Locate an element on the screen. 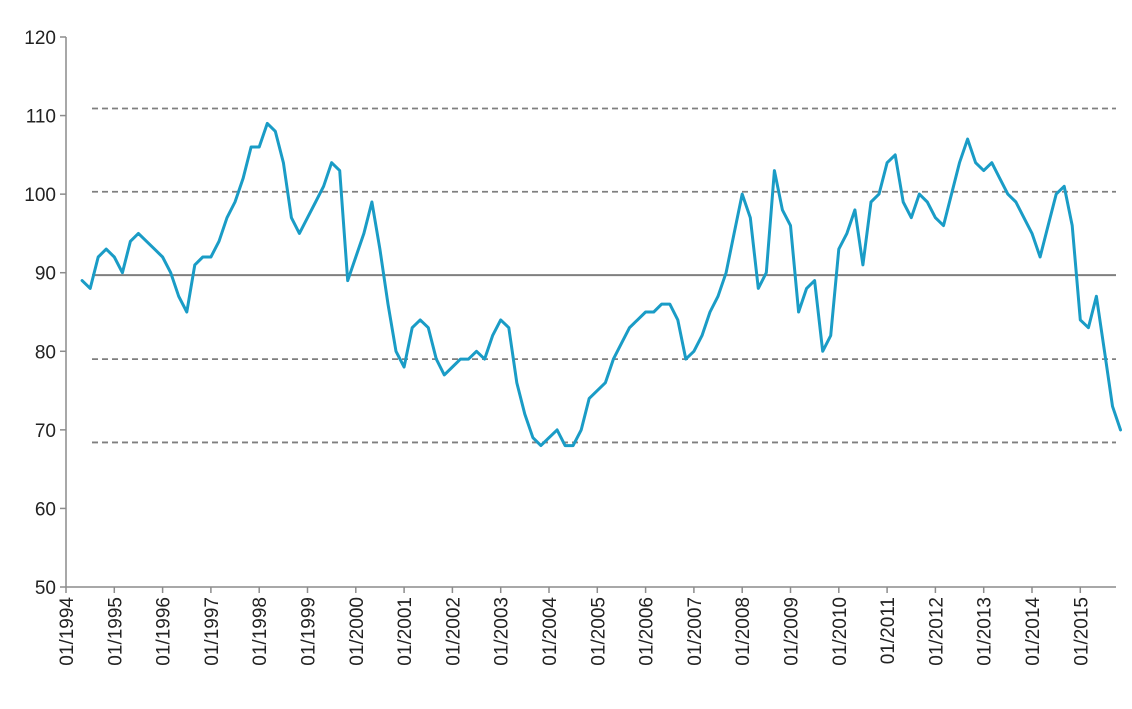 This screenshot has height=709, width=1132. x-tick-label: 01/2011 is located at coordinates (888, 630).